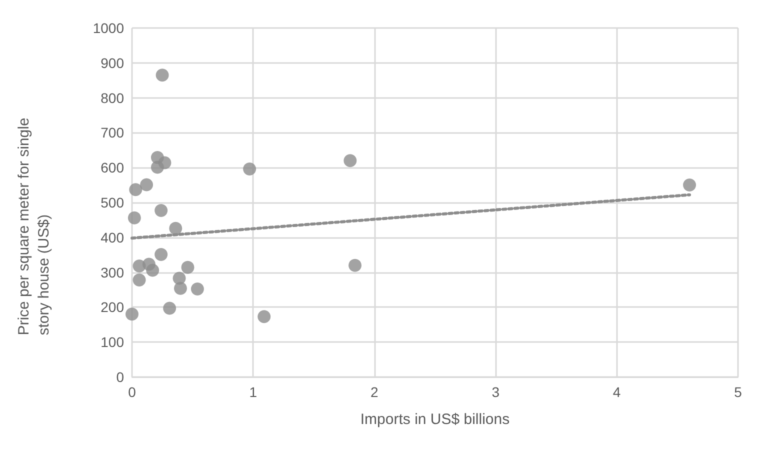  Describe the element at coordinates (496, 392) in the screenshot. I see `x-tick-label: 3` at that location.